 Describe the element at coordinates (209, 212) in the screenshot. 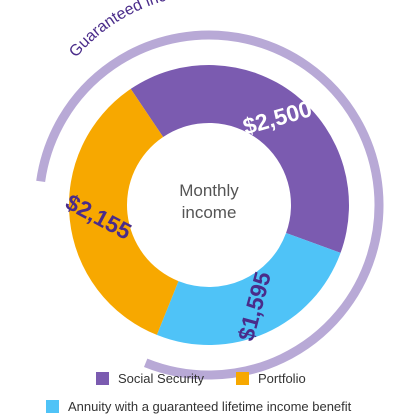

I see `center-label-line-2: income` at that location.